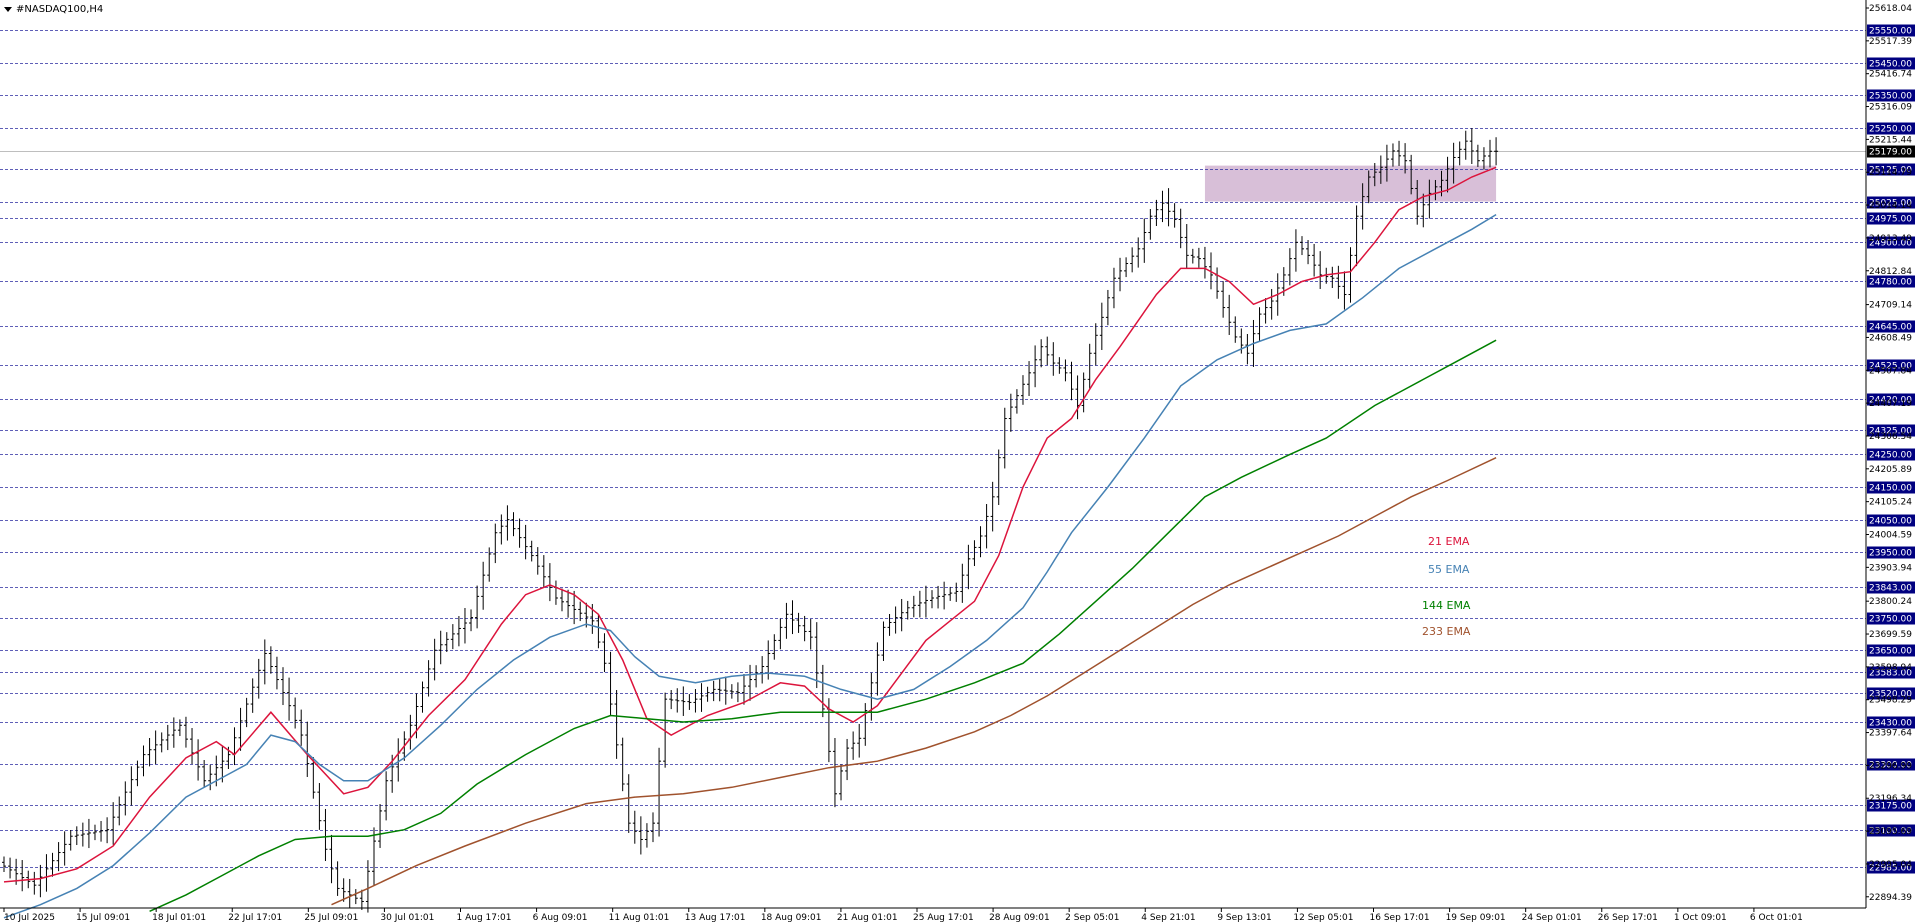  I want to click on price-tick-label: 23903.94, so click(1890, 568).